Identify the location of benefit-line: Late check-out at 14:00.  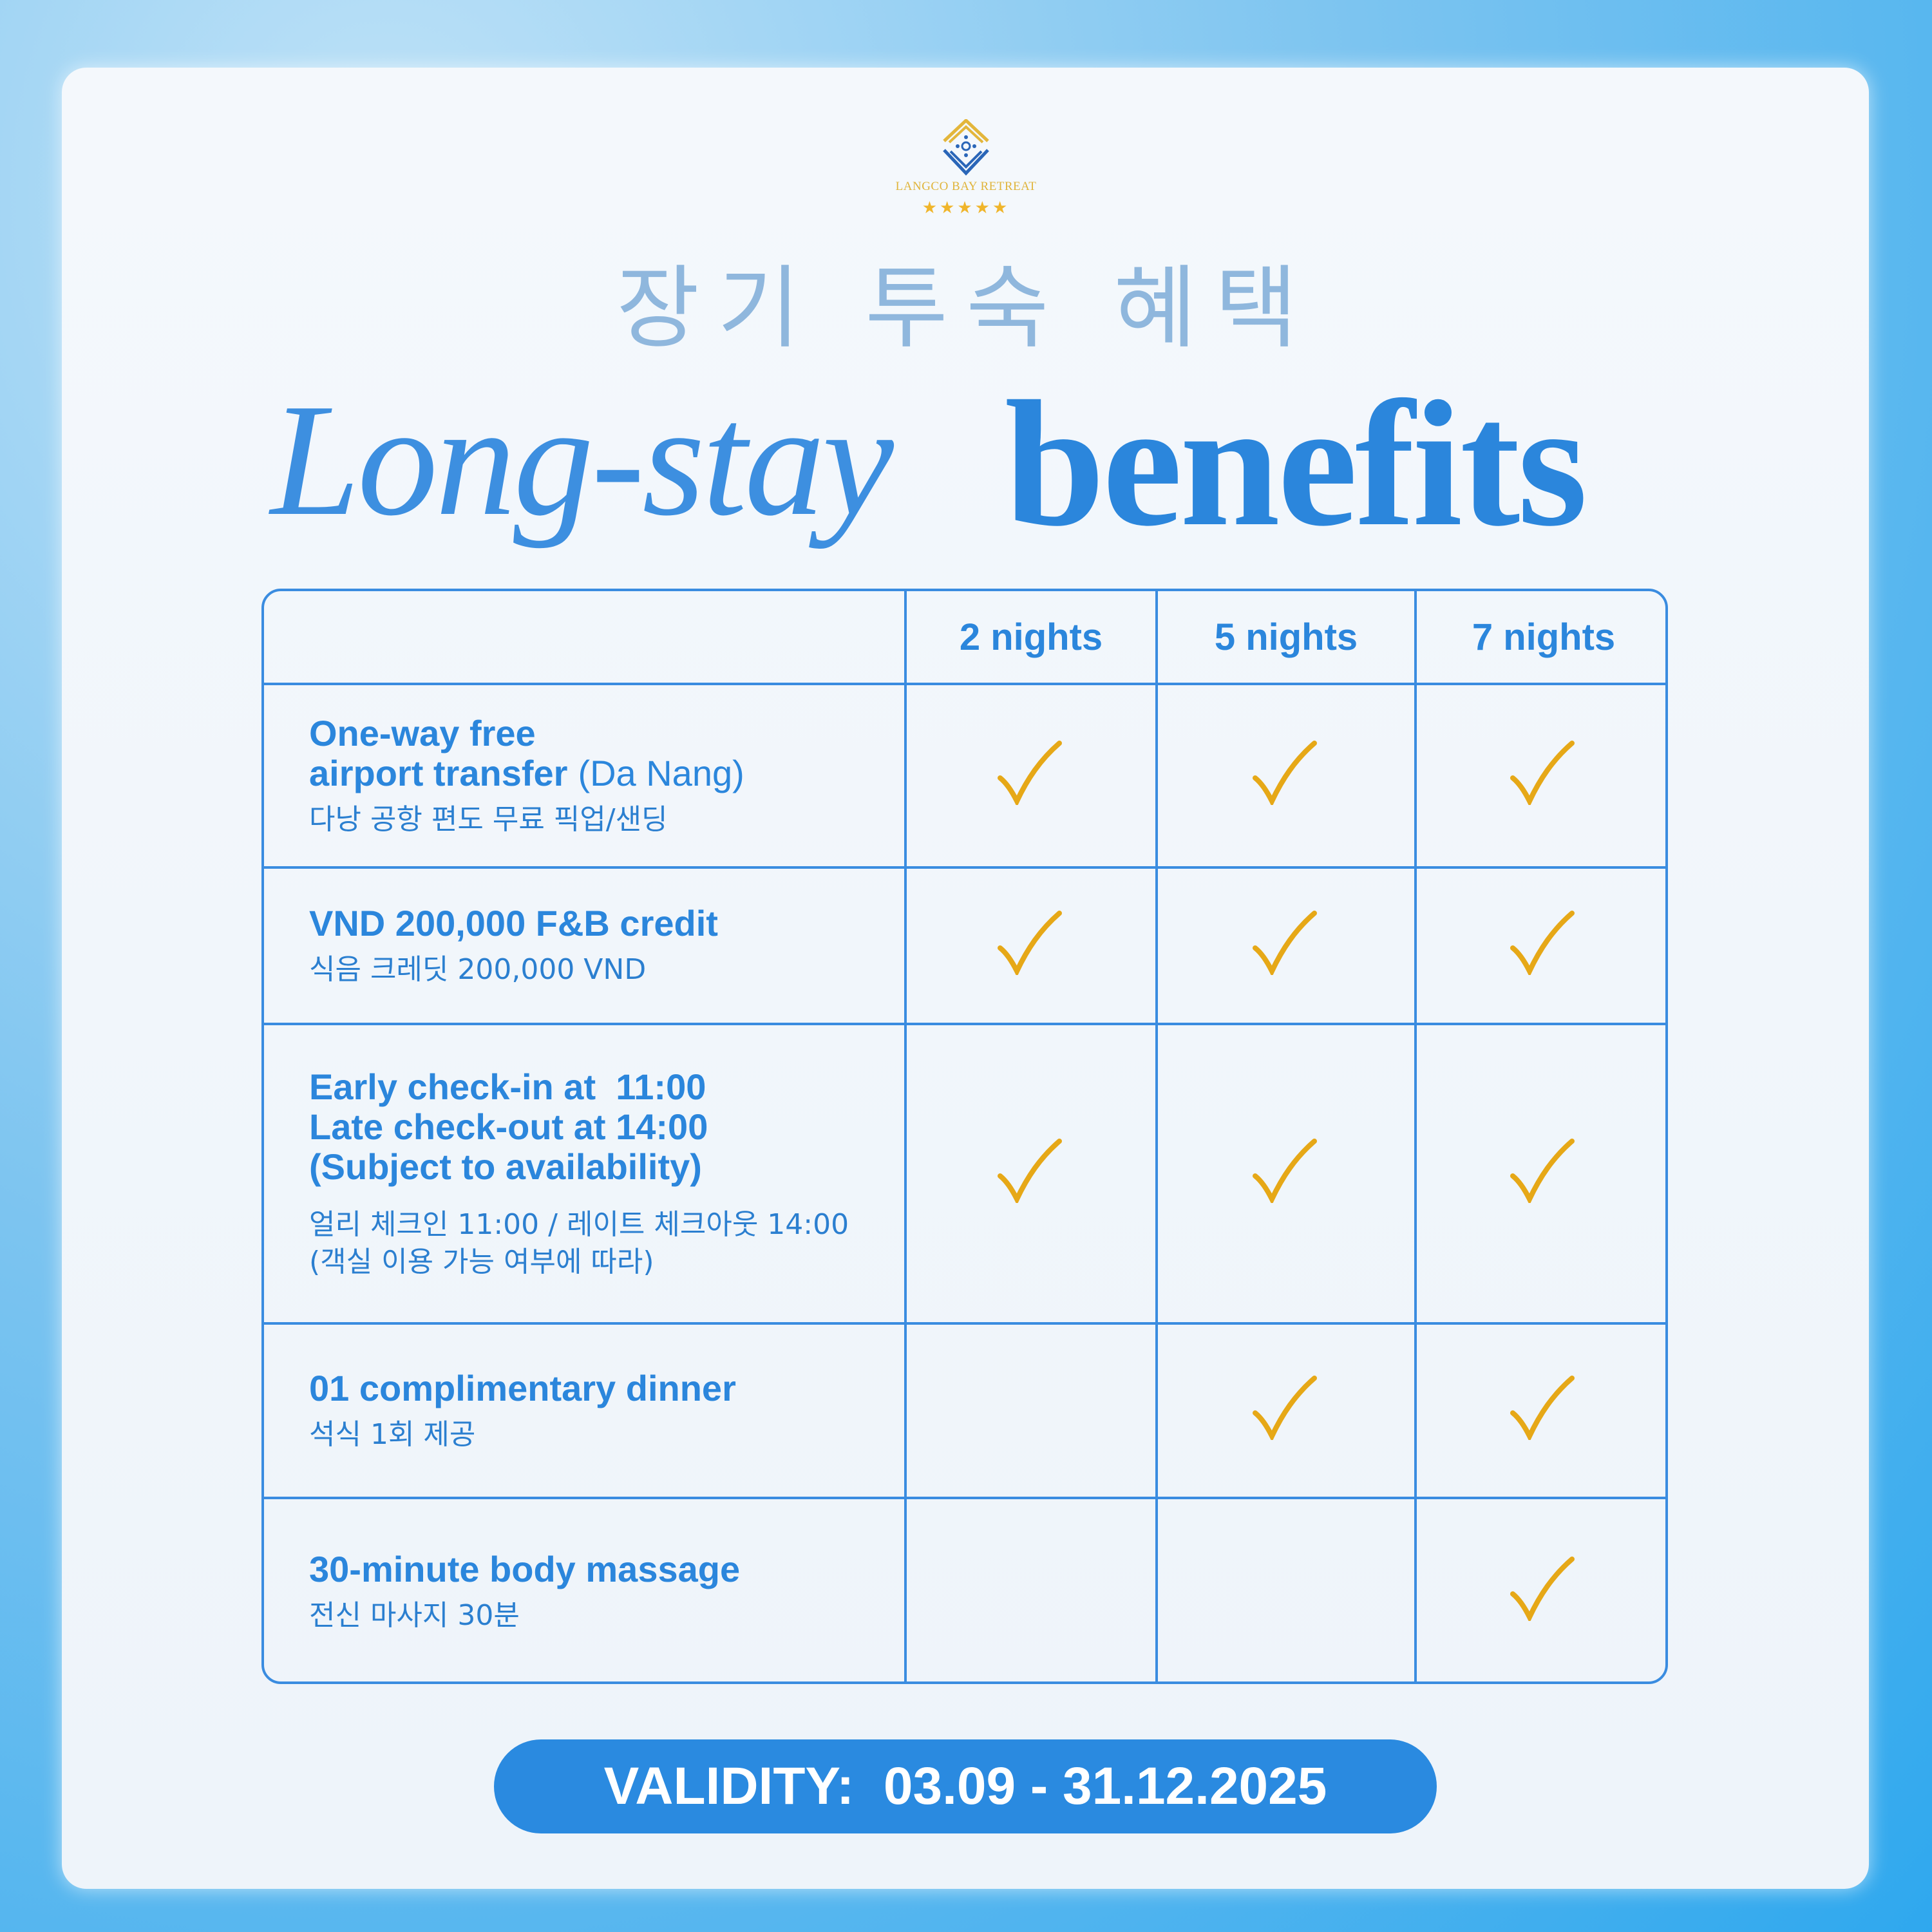
(509, 1126).